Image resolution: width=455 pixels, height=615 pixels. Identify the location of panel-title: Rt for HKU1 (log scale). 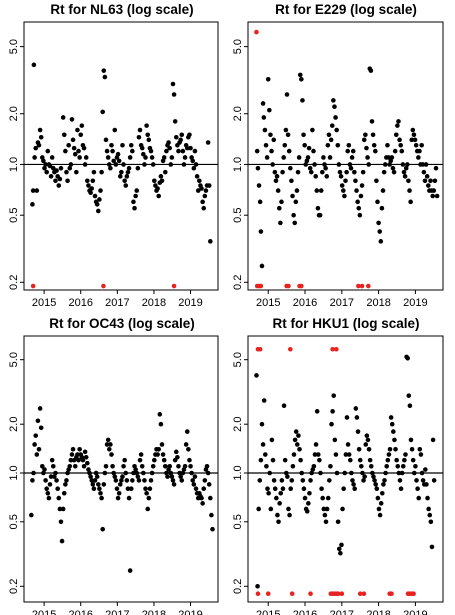
(345, 323).